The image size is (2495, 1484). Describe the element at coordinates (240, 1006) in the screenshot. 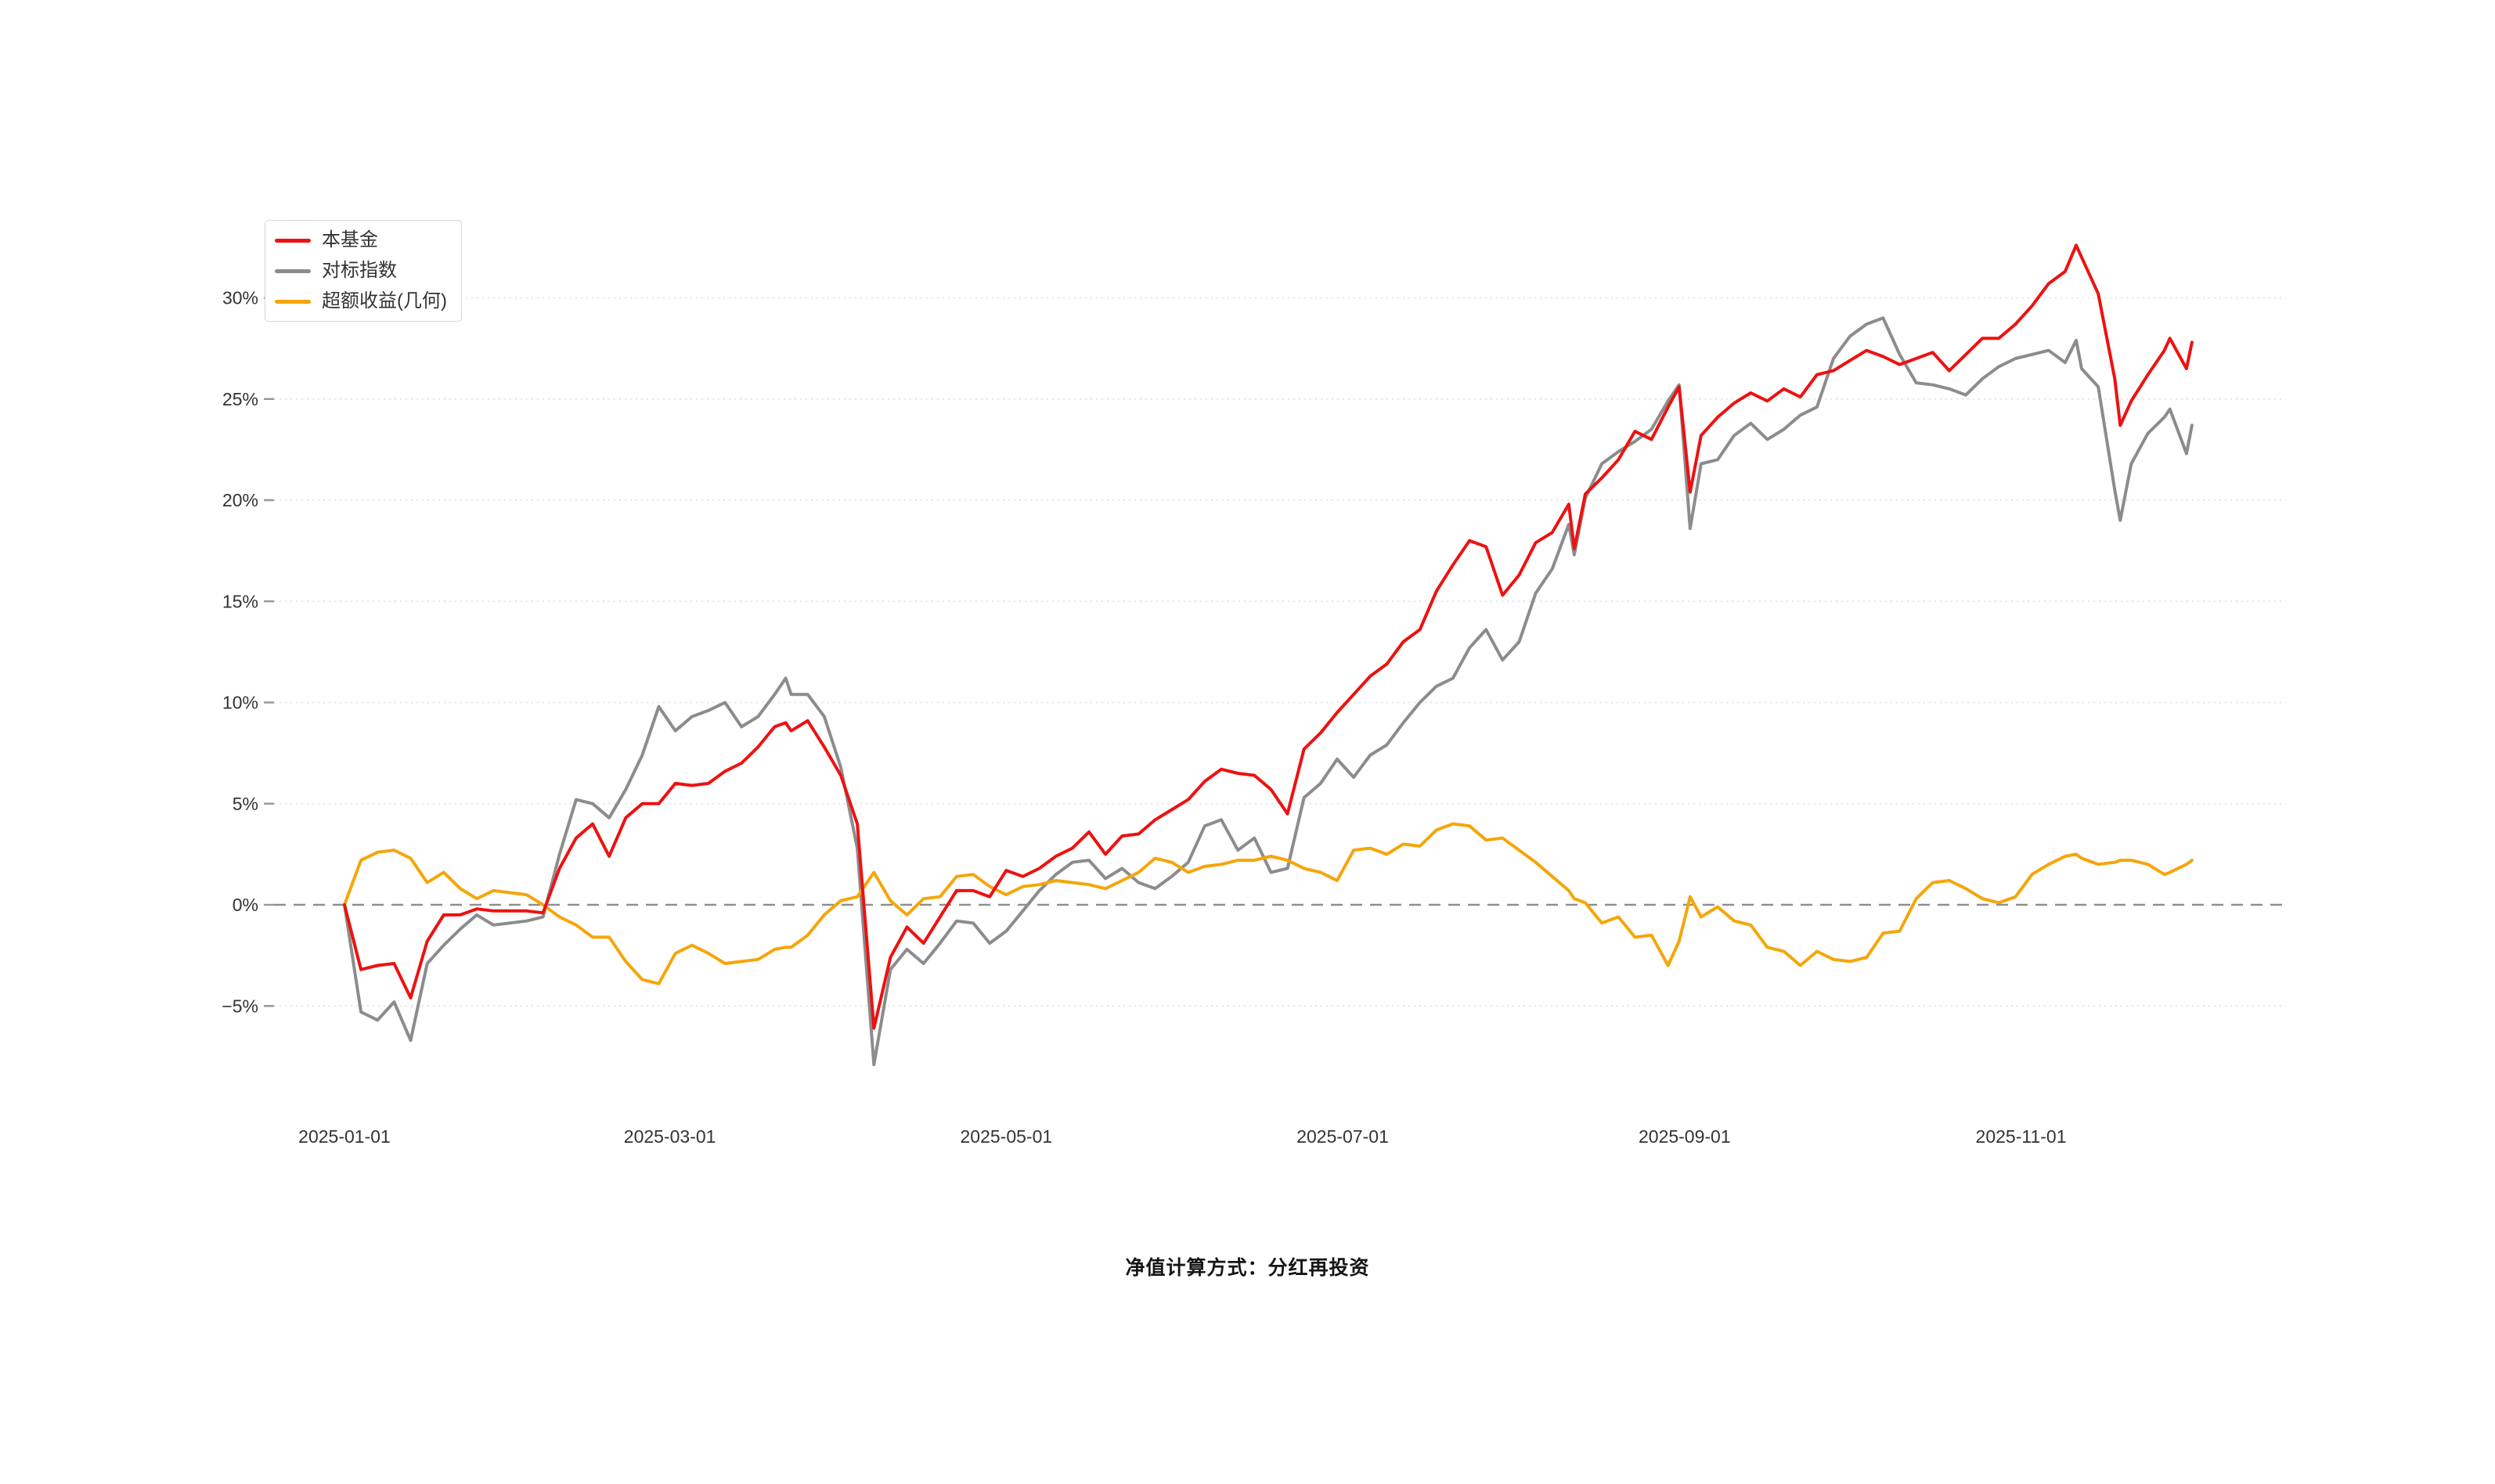

I see `y-tick-label: −5%` at that location.